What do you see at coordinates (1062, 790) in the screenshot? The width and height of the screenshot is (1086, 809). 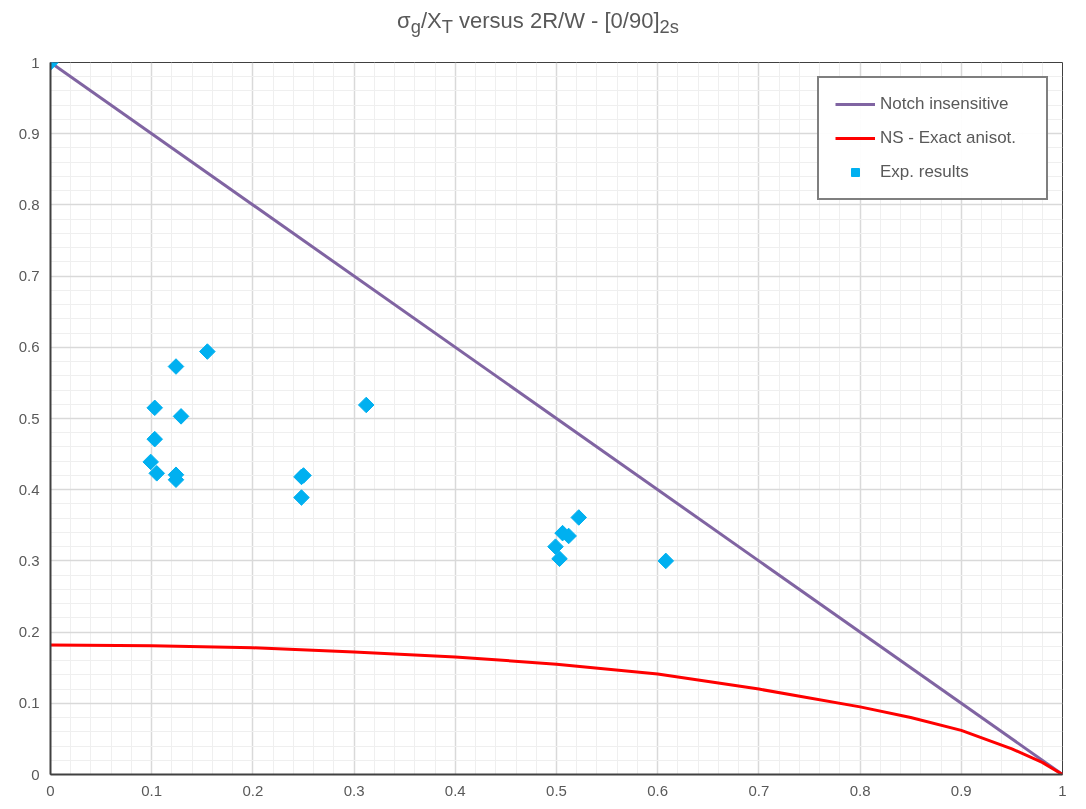 I see `x-tick-label: 1` at bounding box center [1062, 790].